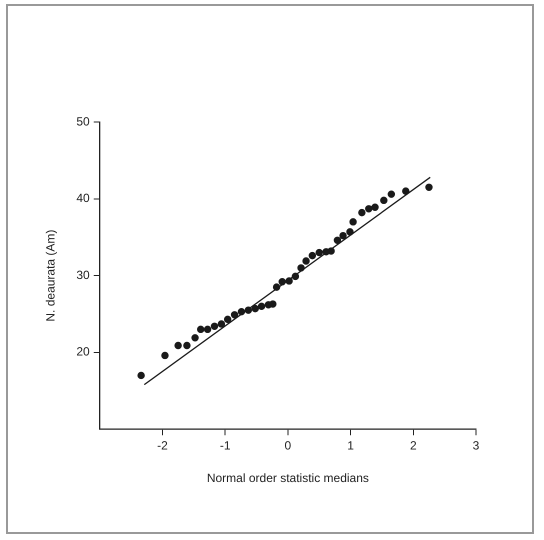  Describe the element at coordinates (413, 445) in the screenshot. I see `x-tick-label: 2` at that location.